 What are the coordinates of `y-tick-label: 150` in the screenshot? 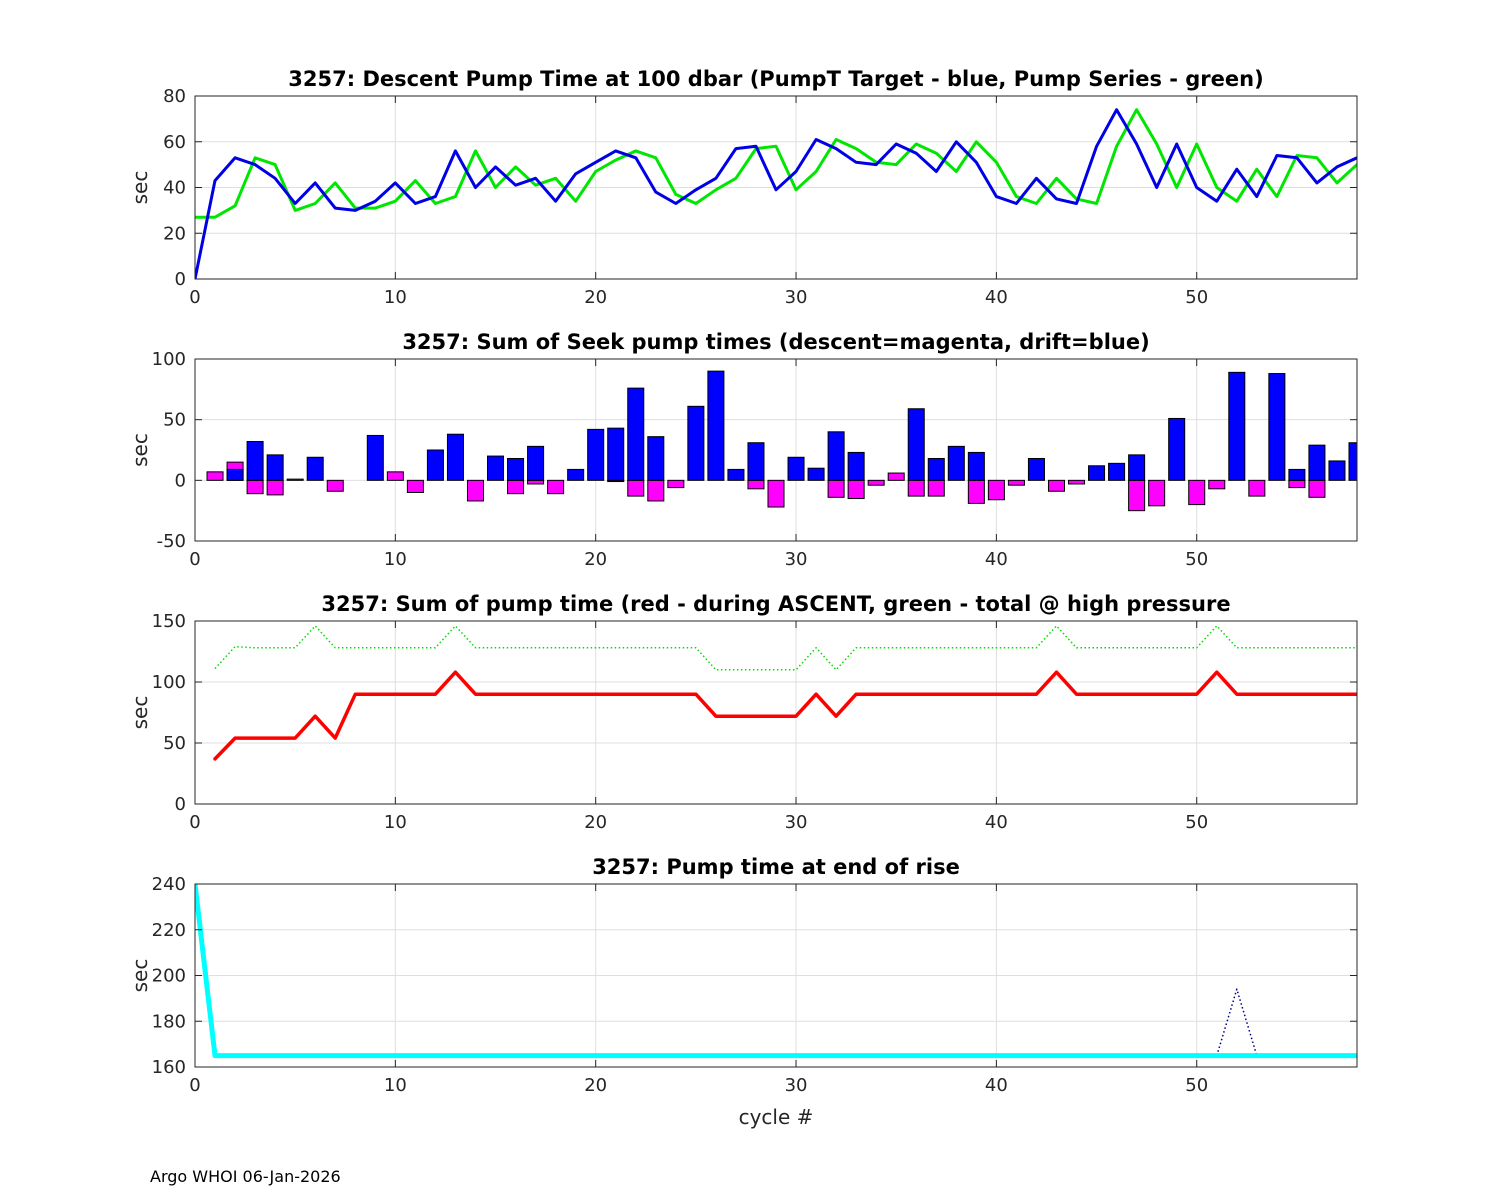 It's located at (169, 621).